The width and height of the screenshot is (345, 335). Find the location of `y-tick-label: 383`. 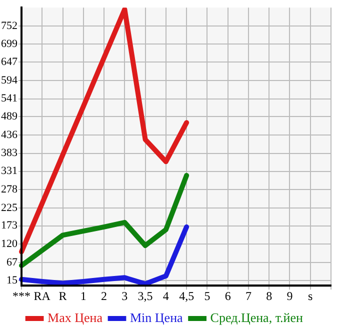

y-tick-label: 383 is located at coordinates (9, 153).